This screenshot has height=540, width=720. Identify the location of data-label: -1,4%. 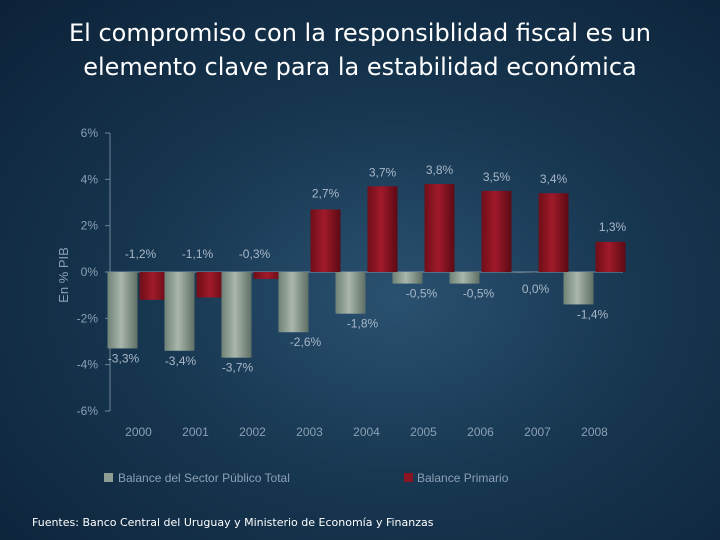
(593, 314).